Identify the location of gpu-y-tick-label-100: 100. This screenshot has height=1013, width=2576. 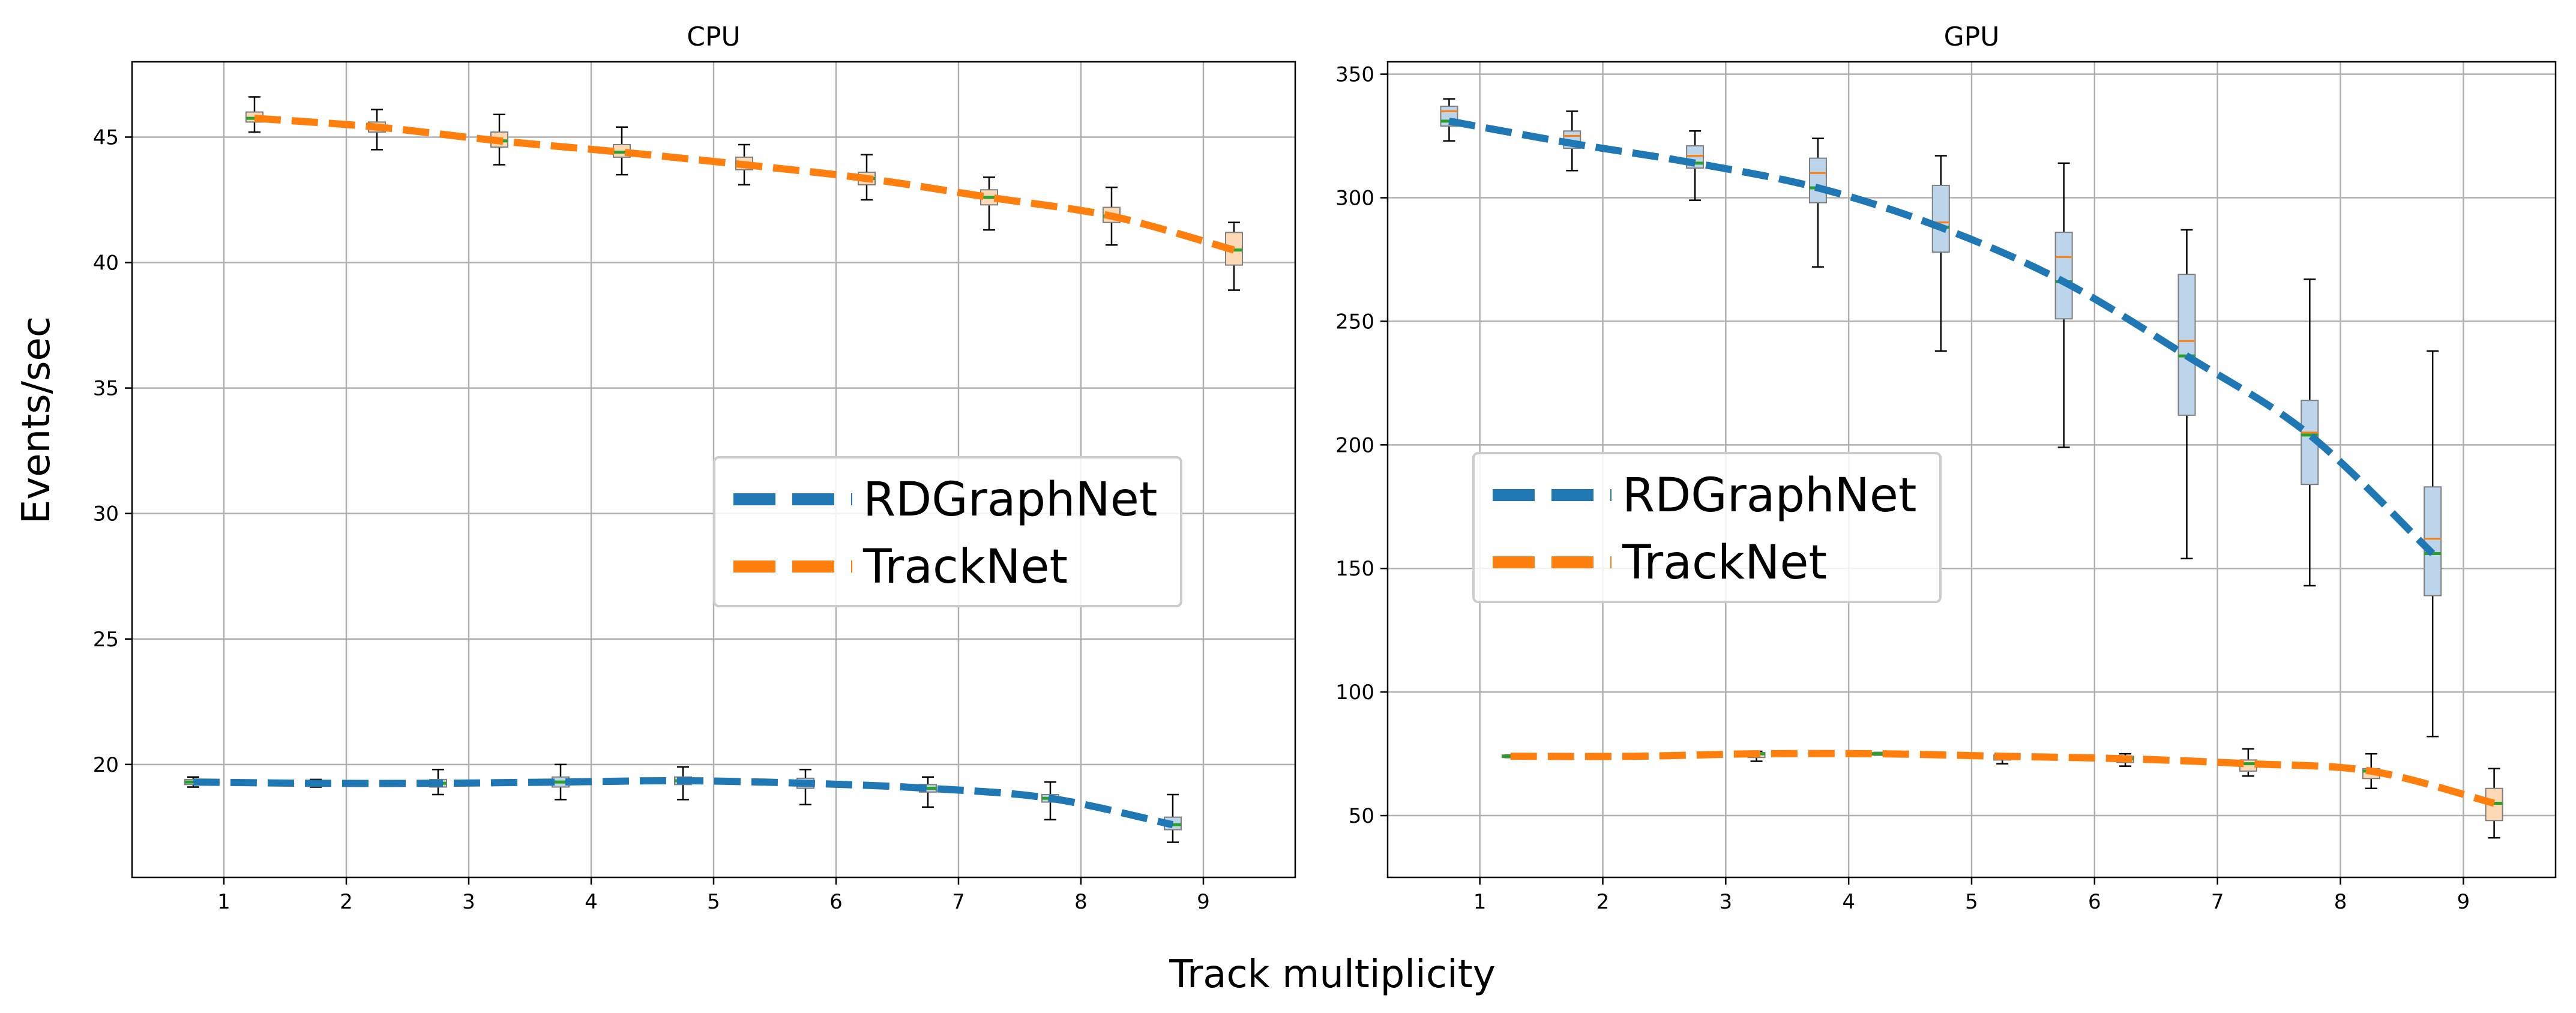
(1355, 693).